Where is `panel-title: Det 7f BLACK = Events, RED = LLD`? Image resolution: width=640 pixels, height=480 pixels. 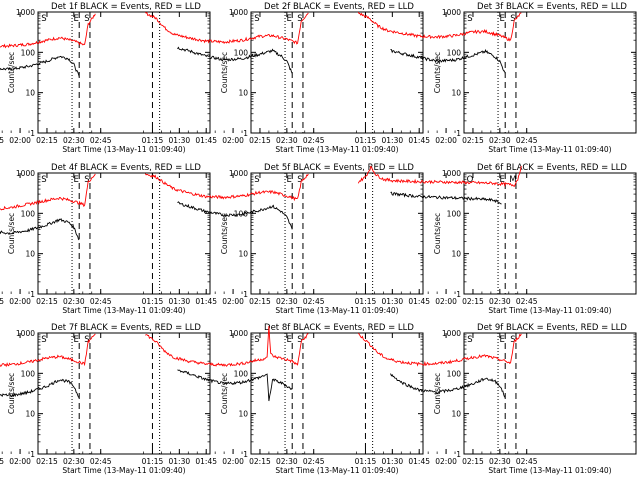
panel-title: Det 7f BLACK = Events, RED = LLD is located at coordinates (126, 328).